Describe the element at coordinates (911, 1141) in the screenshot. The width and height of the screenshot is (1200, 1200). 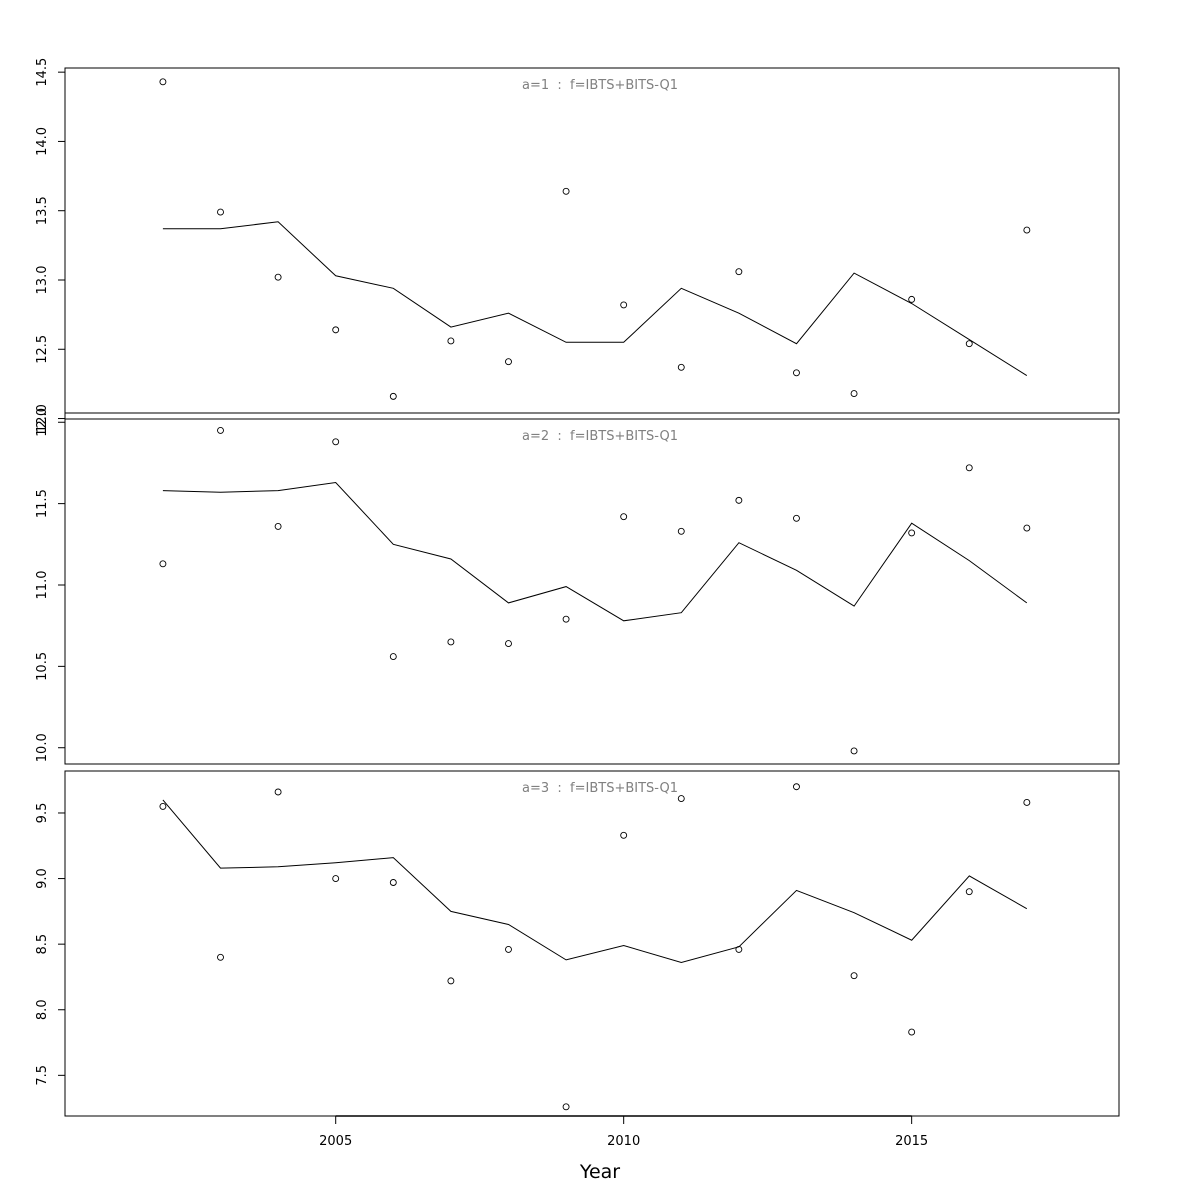
I see `x-tick-label: 2015` at that location.